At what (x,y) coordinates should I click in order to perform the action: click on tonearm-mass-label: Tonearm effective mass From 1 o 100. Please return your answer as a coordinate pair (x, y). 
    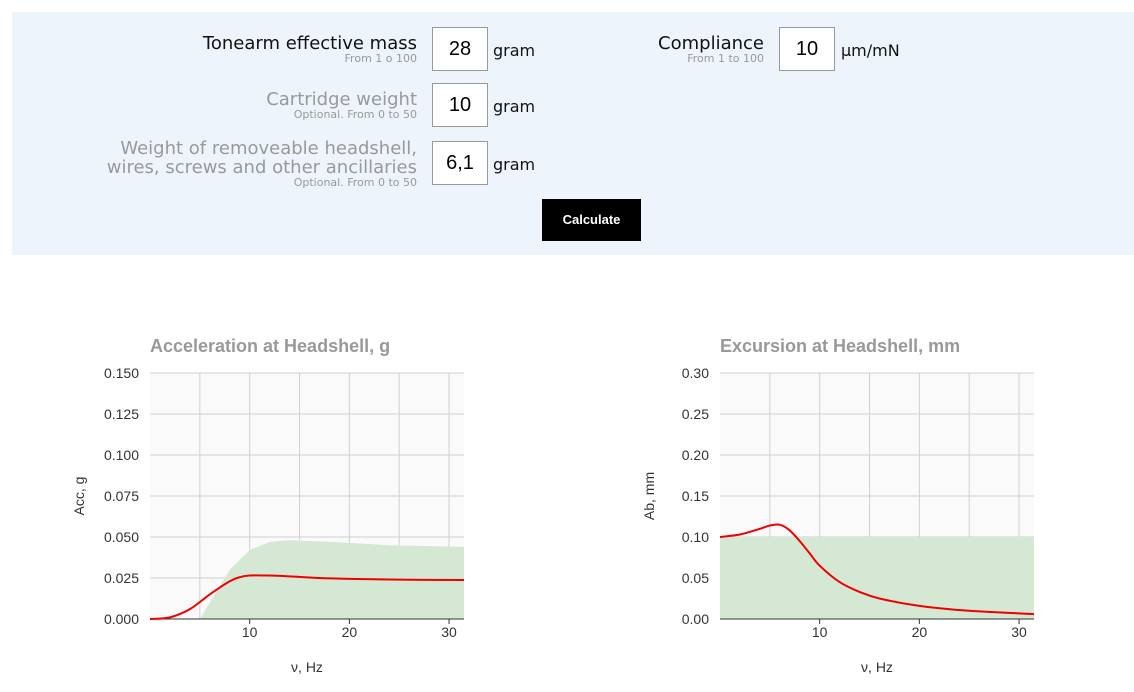
    Looking at the image, I should click on (310, 49).